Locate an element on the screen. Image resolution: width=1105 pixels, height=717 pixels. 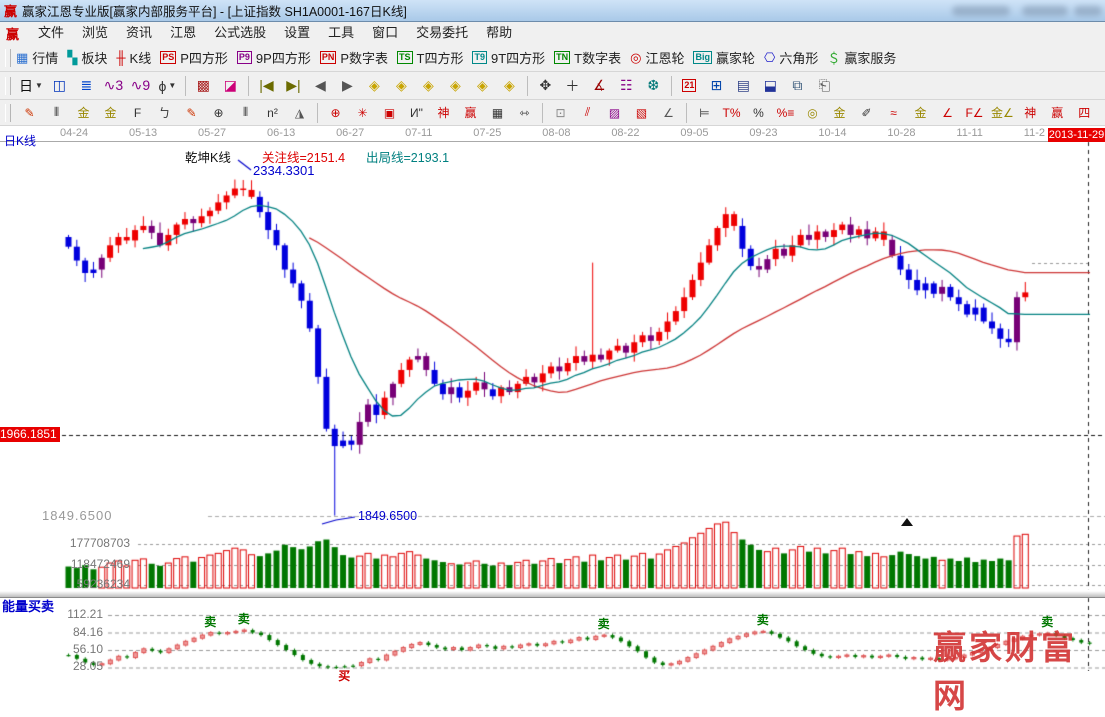
toolbar-button-wave-9: ∿9 is located at coordinates (140, 85).